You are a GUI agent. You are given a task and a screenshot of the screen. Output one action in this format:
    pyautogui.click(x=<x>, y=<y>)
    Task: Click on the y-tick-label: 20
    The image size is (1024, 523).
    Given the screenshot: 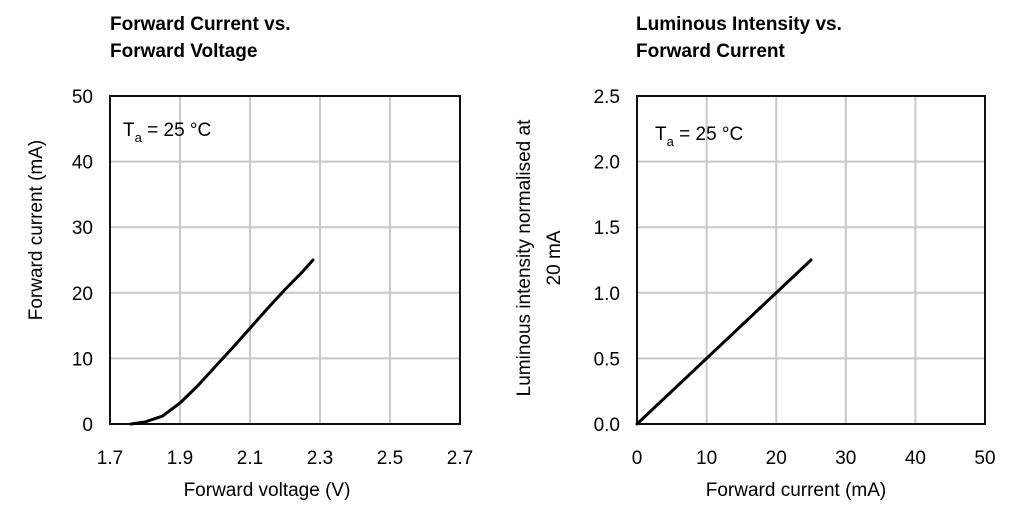 What is the action you would take?
    pyautogui.click(x=82, y=294)
    